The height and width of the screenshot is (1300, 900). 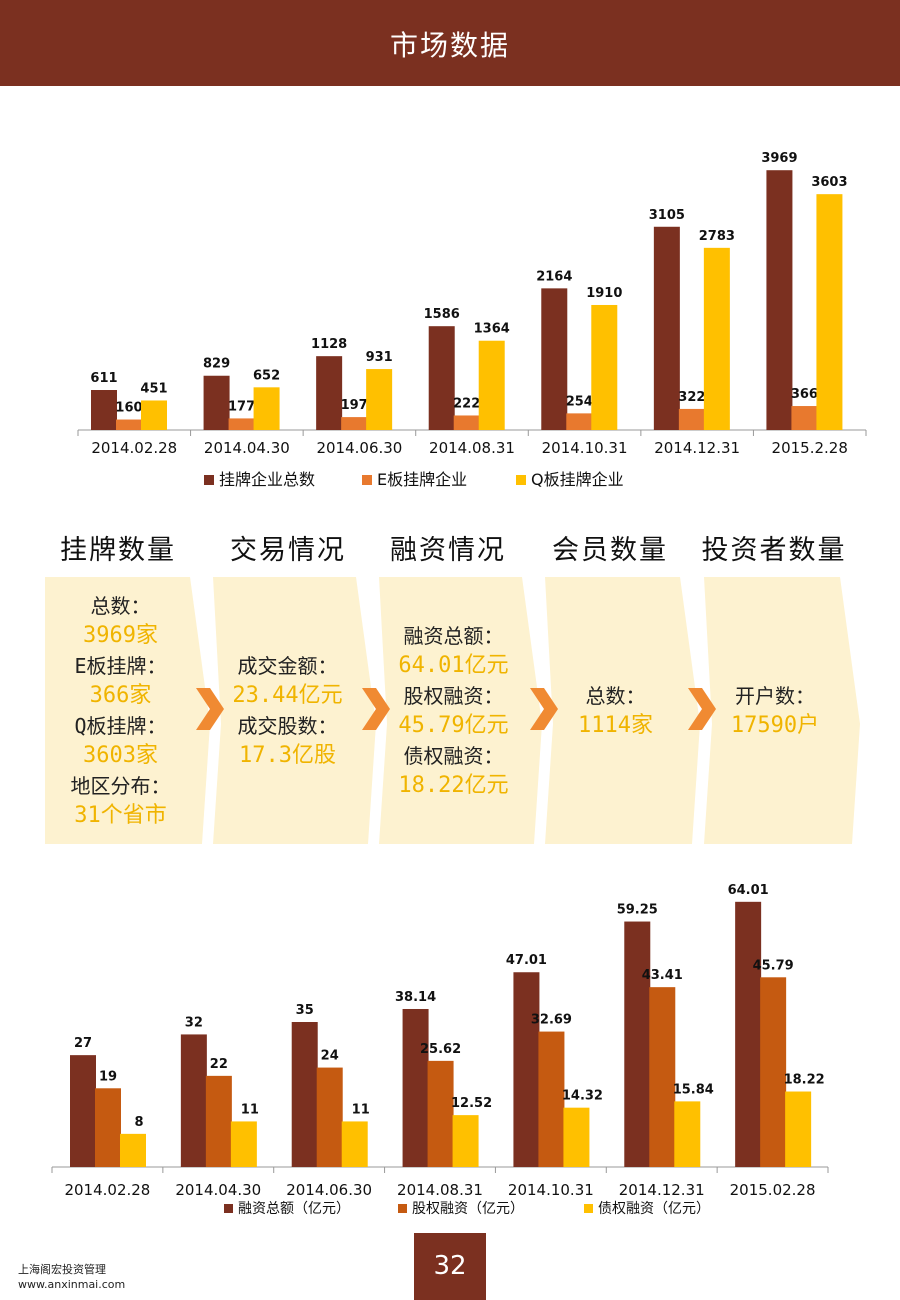 I want to click on x-tick-label: 2014.12.31, so click(x=697, y=448).